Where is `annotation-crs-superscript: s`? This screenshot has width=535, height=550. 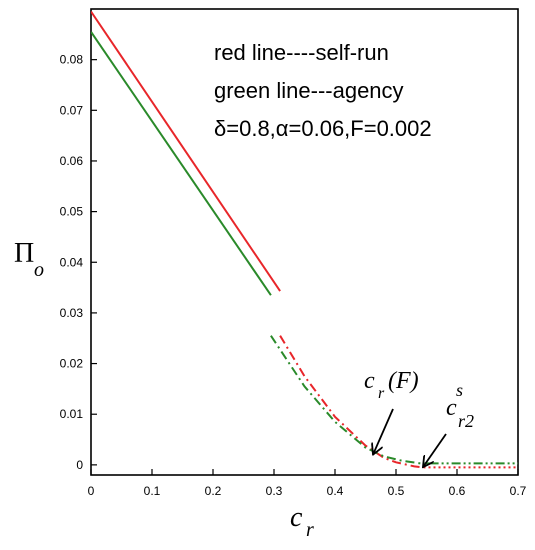
annotation-crs-superscript: s is located at coordinates (459, 390).